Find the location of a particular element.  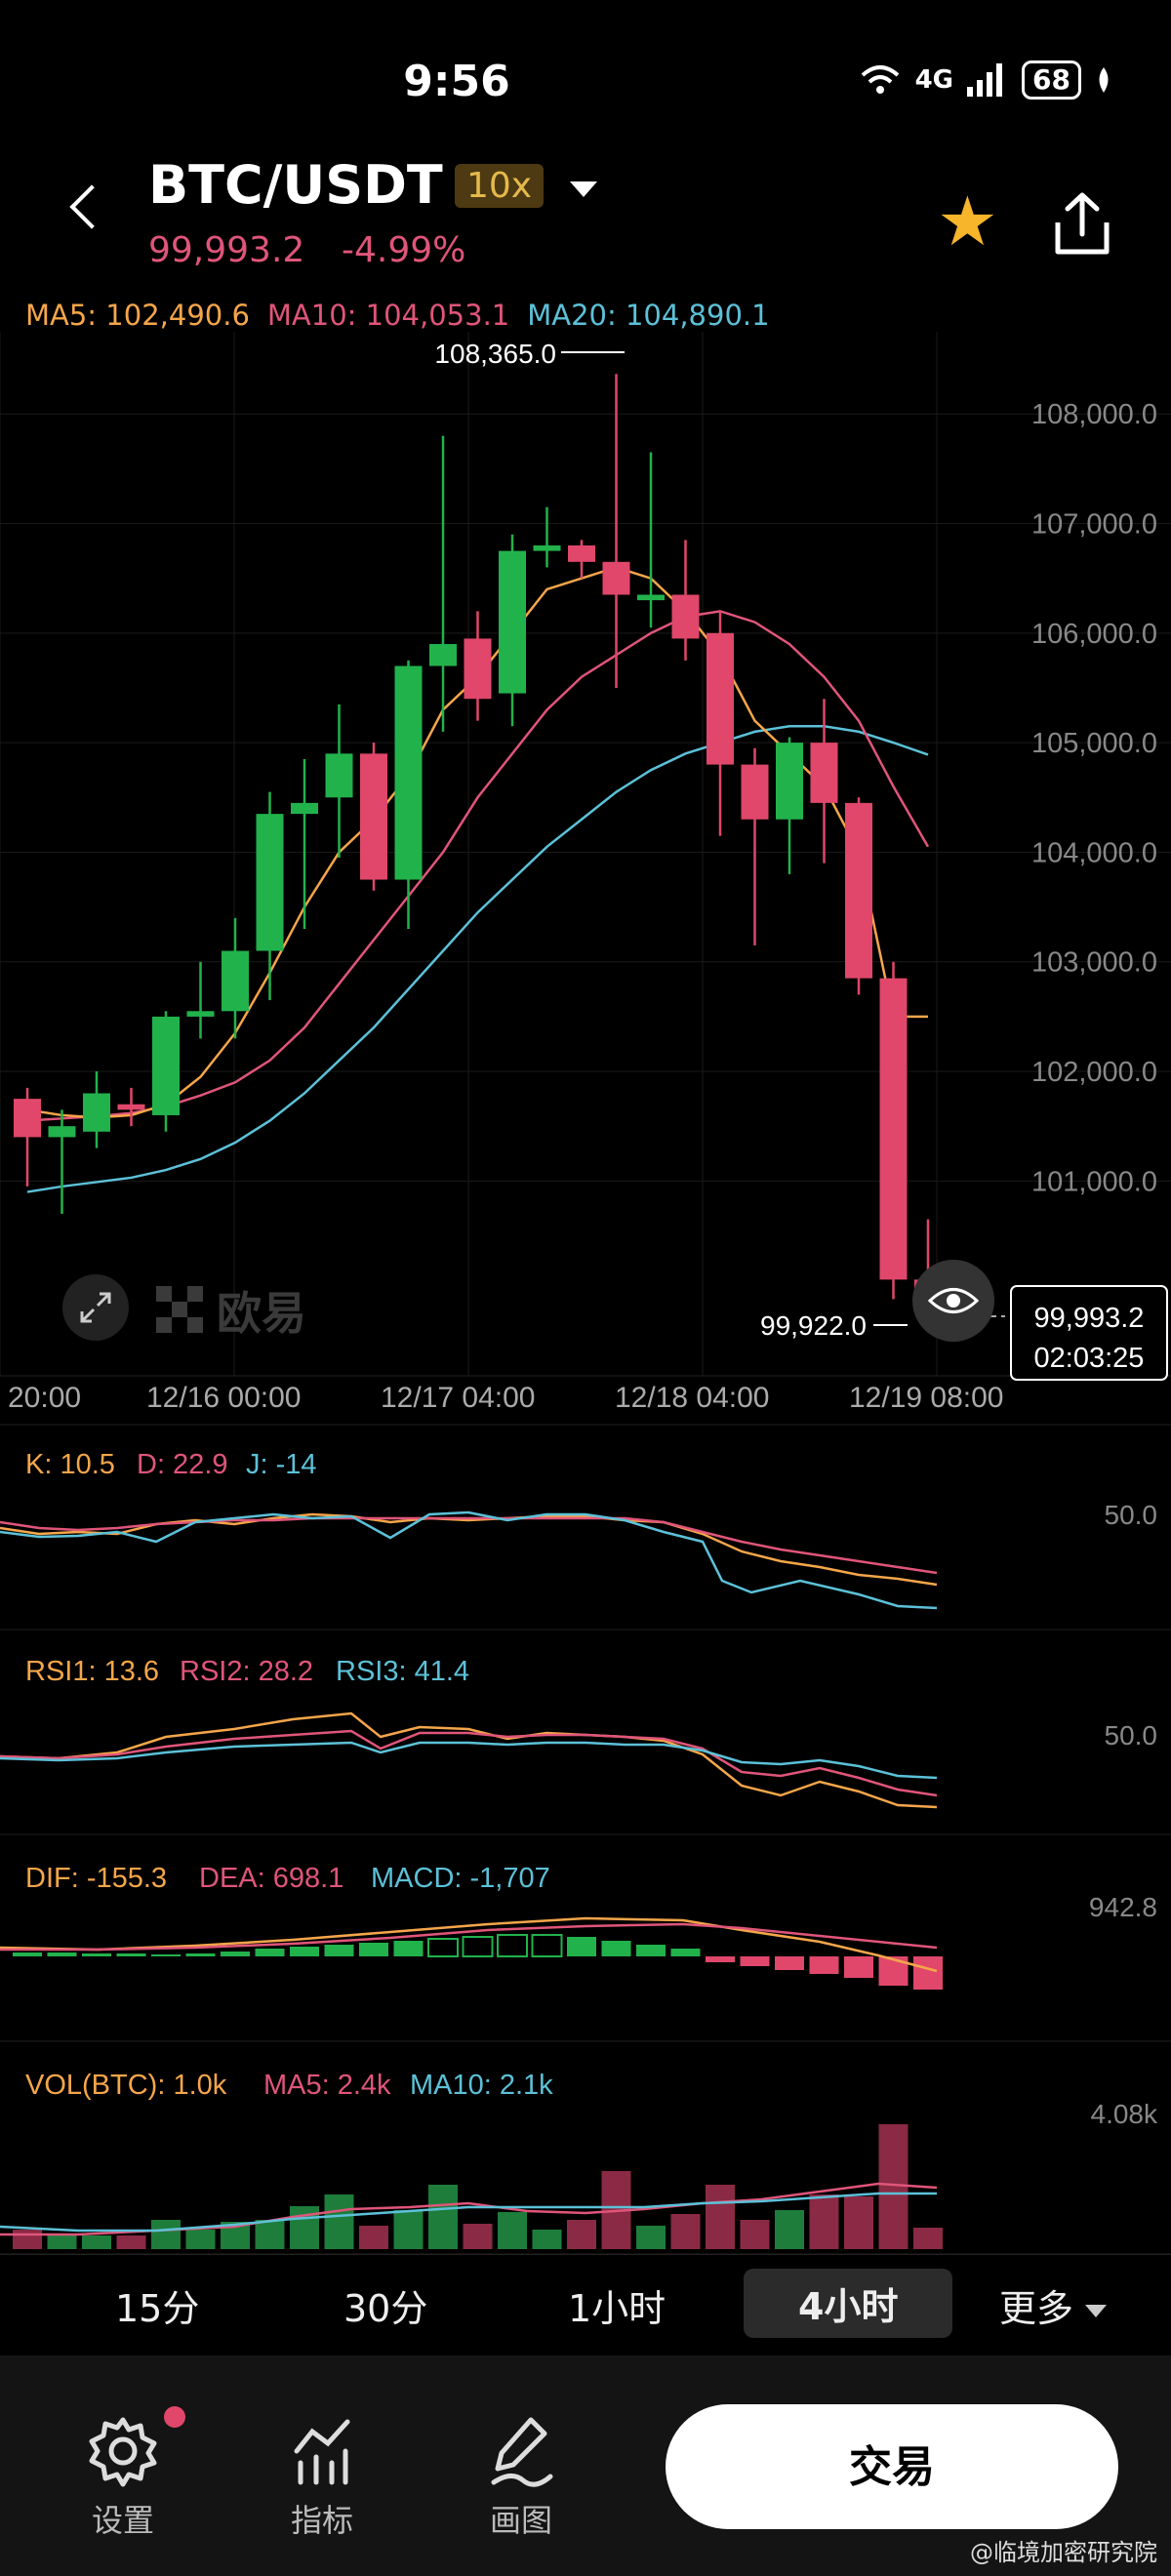

y-tick-label: 101,000.0 is located at coordinates (1094, 1181).